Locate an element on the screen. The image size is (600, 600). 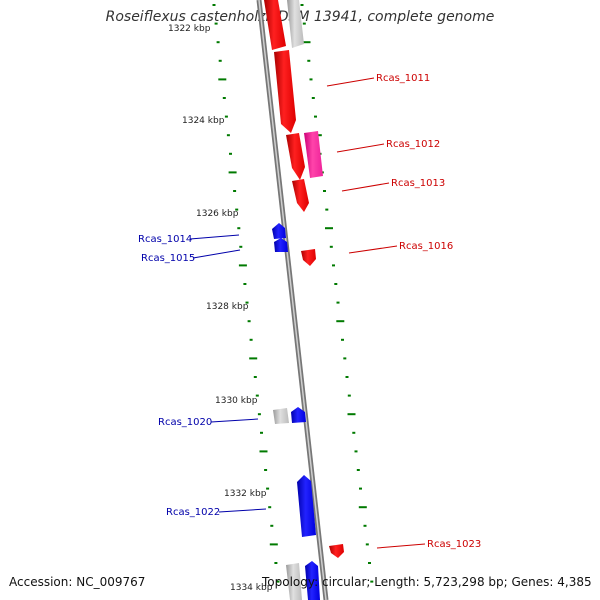
gene-grey-top is located at coordinates (295, 24).